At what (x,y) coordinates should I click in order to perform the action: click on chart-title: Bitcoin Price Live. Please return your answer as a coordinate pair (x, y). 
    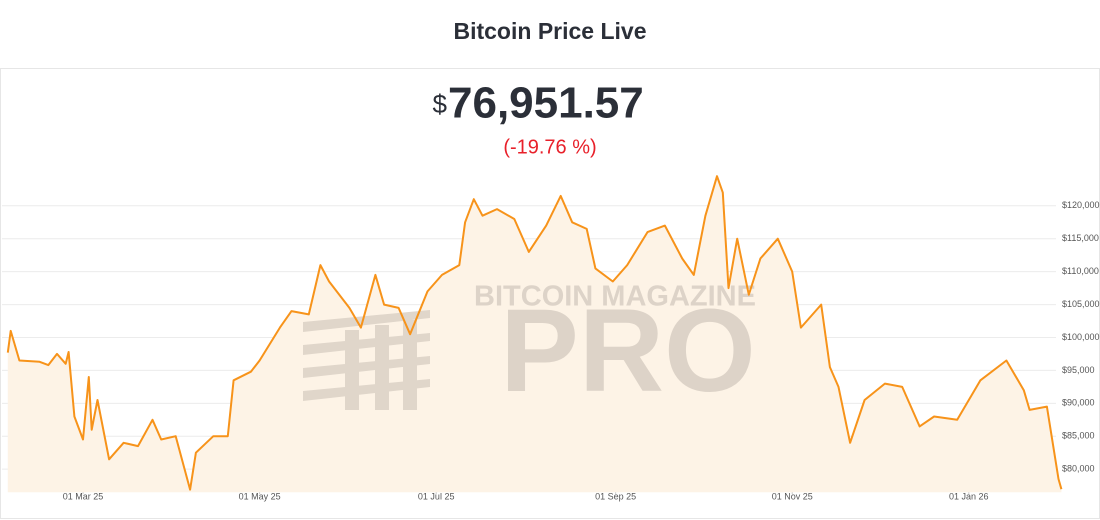
    Looking at the image, I should click on (549, 31).